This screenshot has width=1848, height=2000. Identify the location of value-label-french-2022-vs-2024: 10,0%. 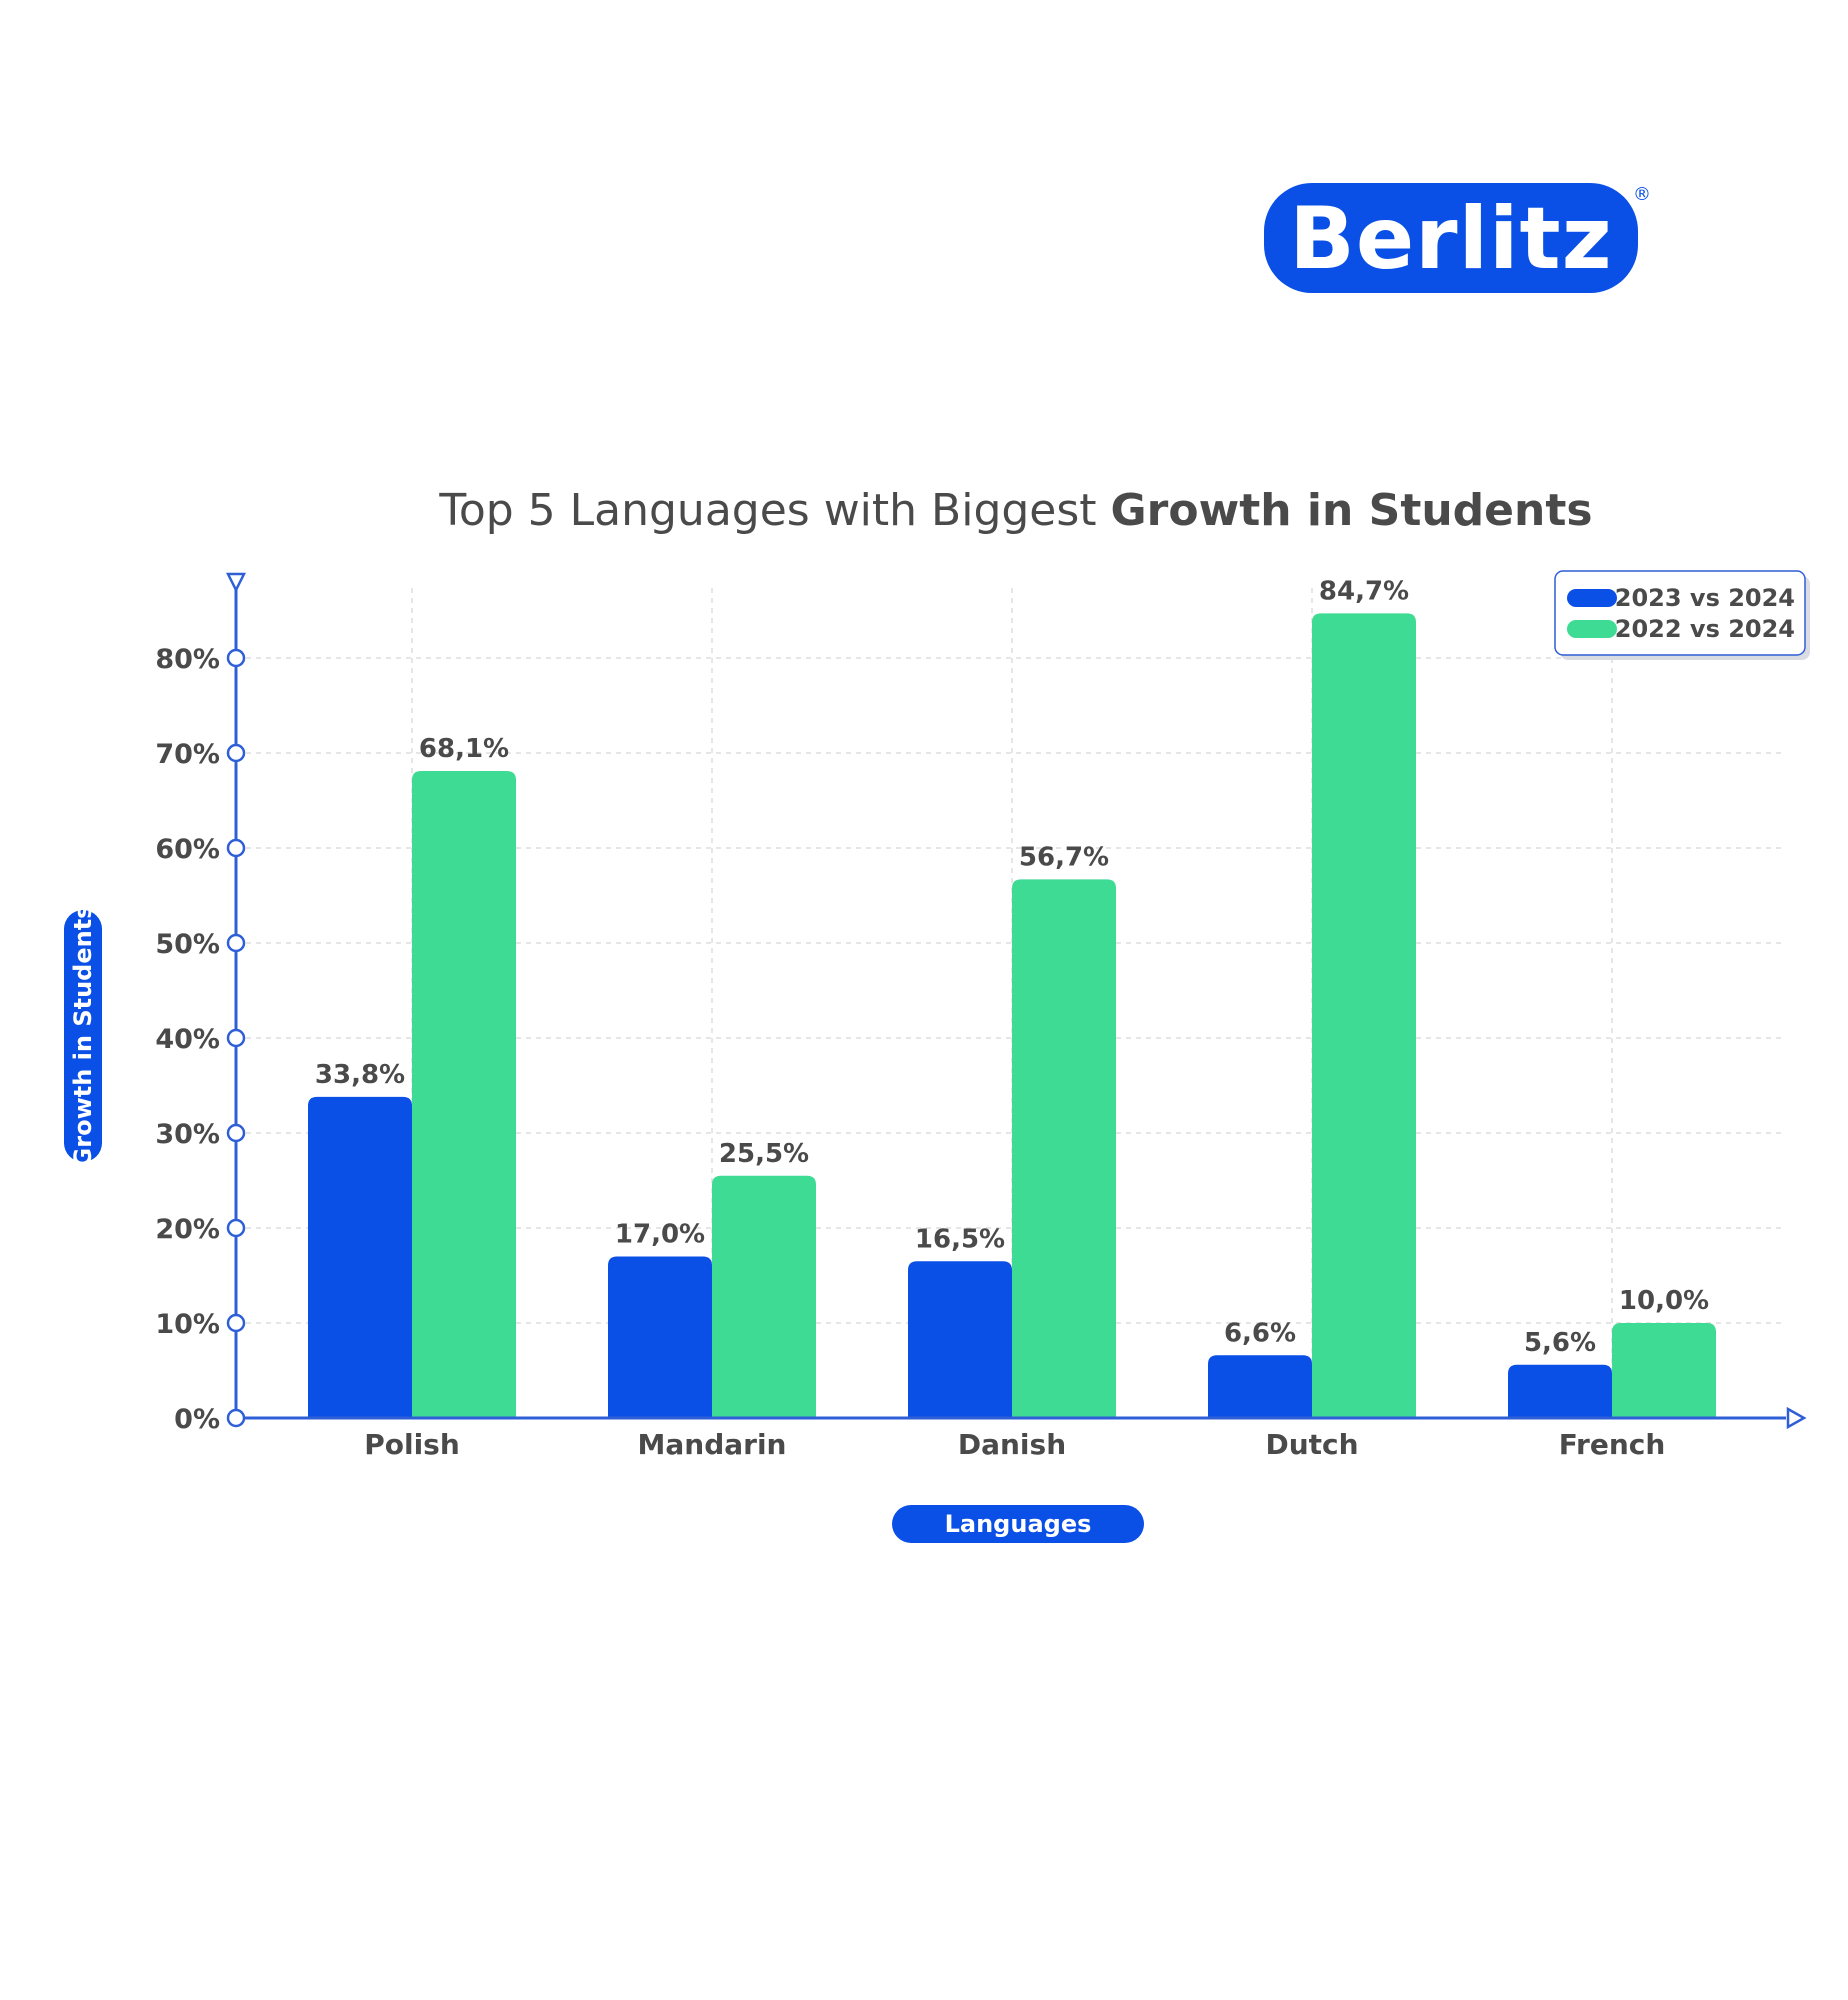
(1664, 1301).